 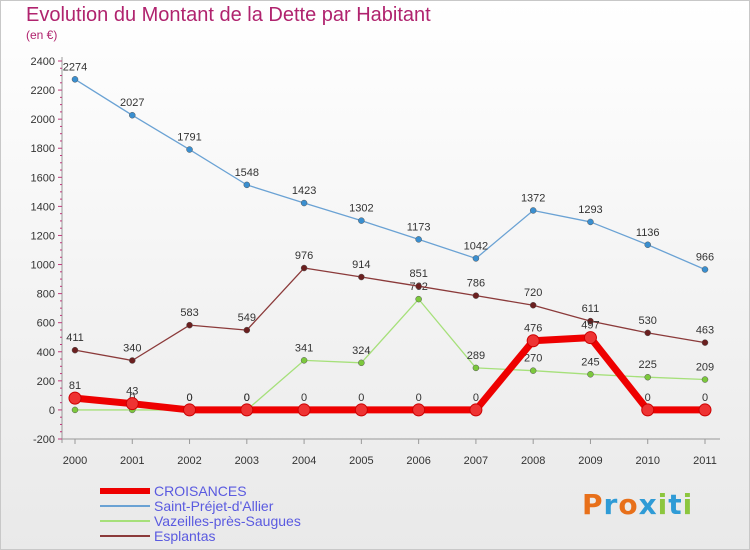 I want to click on y-tick-label: 800, so click(x=46, y=295).